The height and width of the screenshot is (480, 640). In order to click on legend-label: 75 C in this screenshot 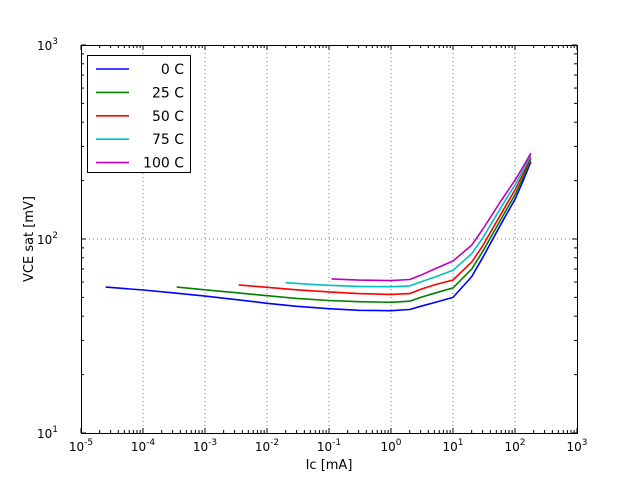, I will do `click(168, 140)`.